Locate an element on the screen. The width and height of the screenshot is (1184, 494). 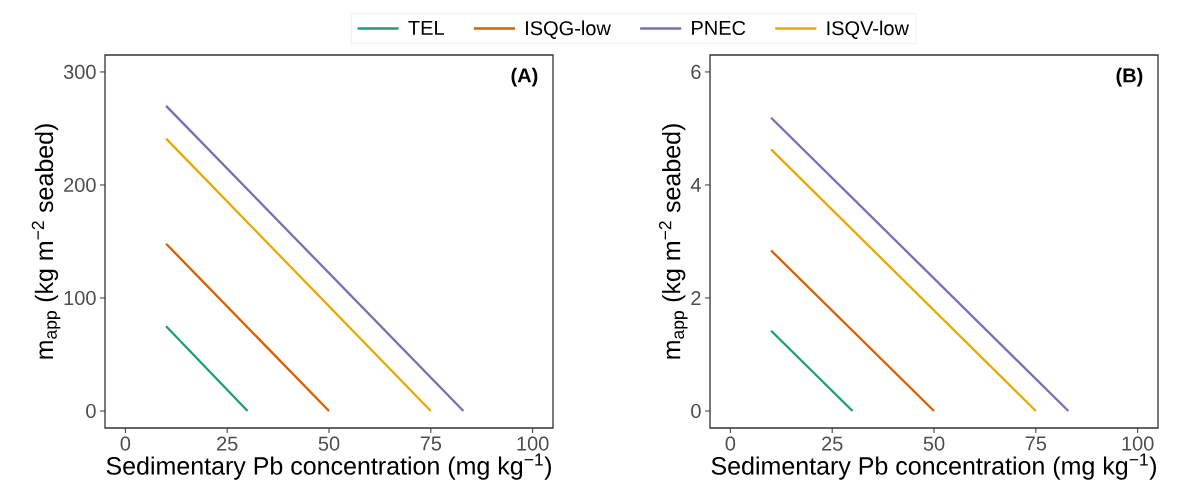
legend-label: ISQG-low is located at coordinates (568, 29).